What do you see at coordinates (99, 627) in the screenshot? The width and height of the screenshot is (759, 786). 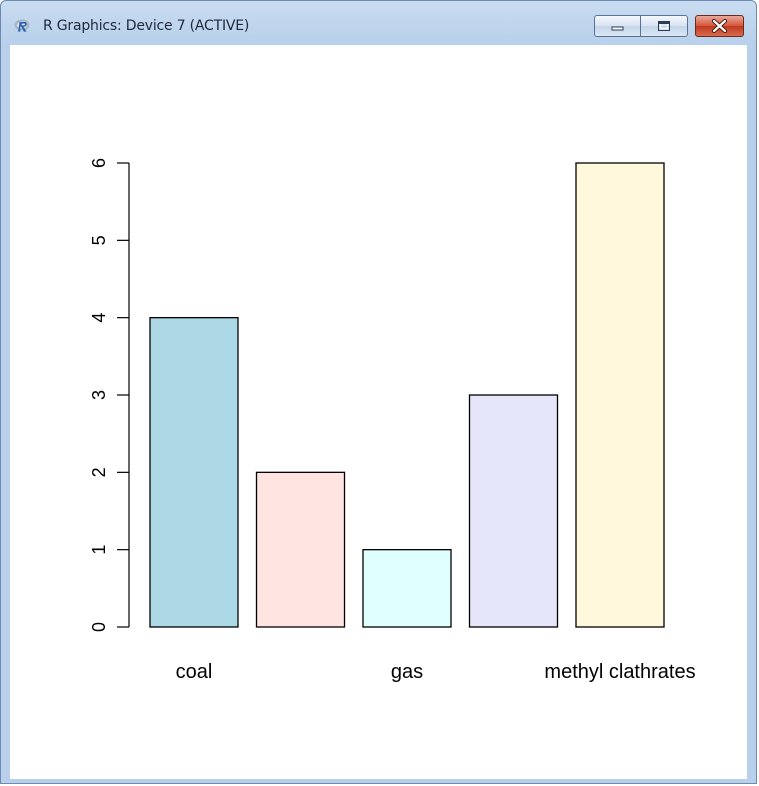 I see `y-tick-label: 0` at bounding box center [99, 627].